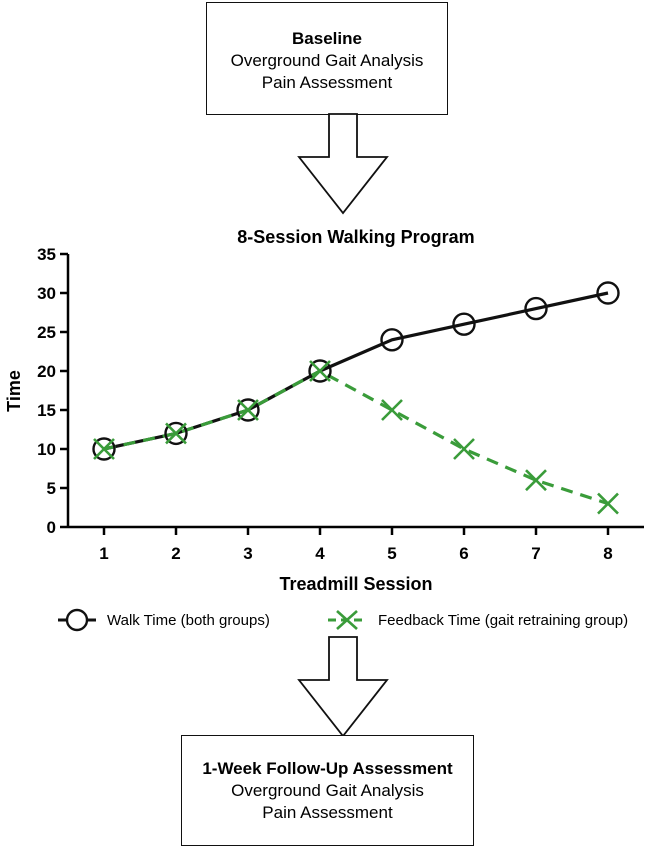 Image resolution: width=653 pixels, height=848 pixels. I want to click on x-tick-label: 8, so click(607, 553).